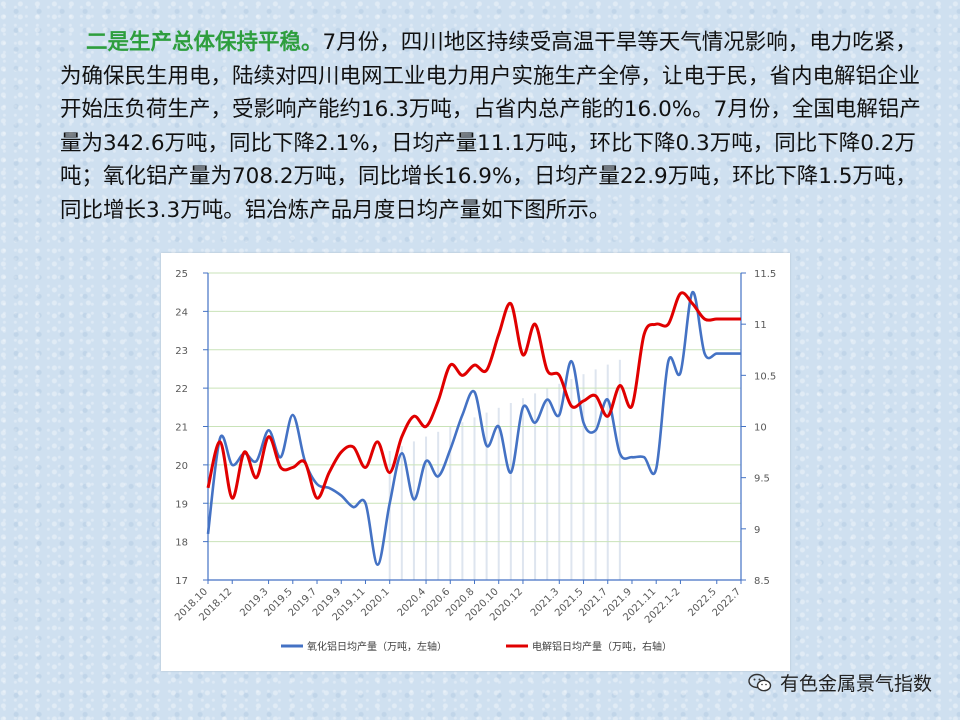 This screenshot has height=720, width=960. Describe the element at coordinates (855, 684) in the screenshot. I see `watermark-text: 有色金属景气指数` at that location.